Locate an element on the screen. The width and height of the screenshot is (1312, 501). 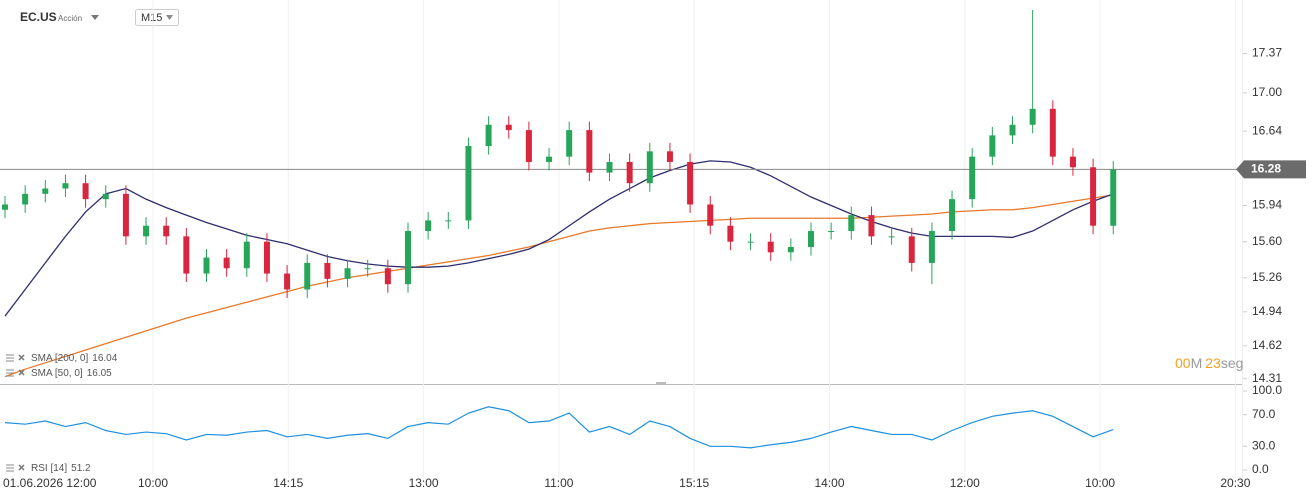
timer-minutes: 00 is located at coordinates (1183, 363).